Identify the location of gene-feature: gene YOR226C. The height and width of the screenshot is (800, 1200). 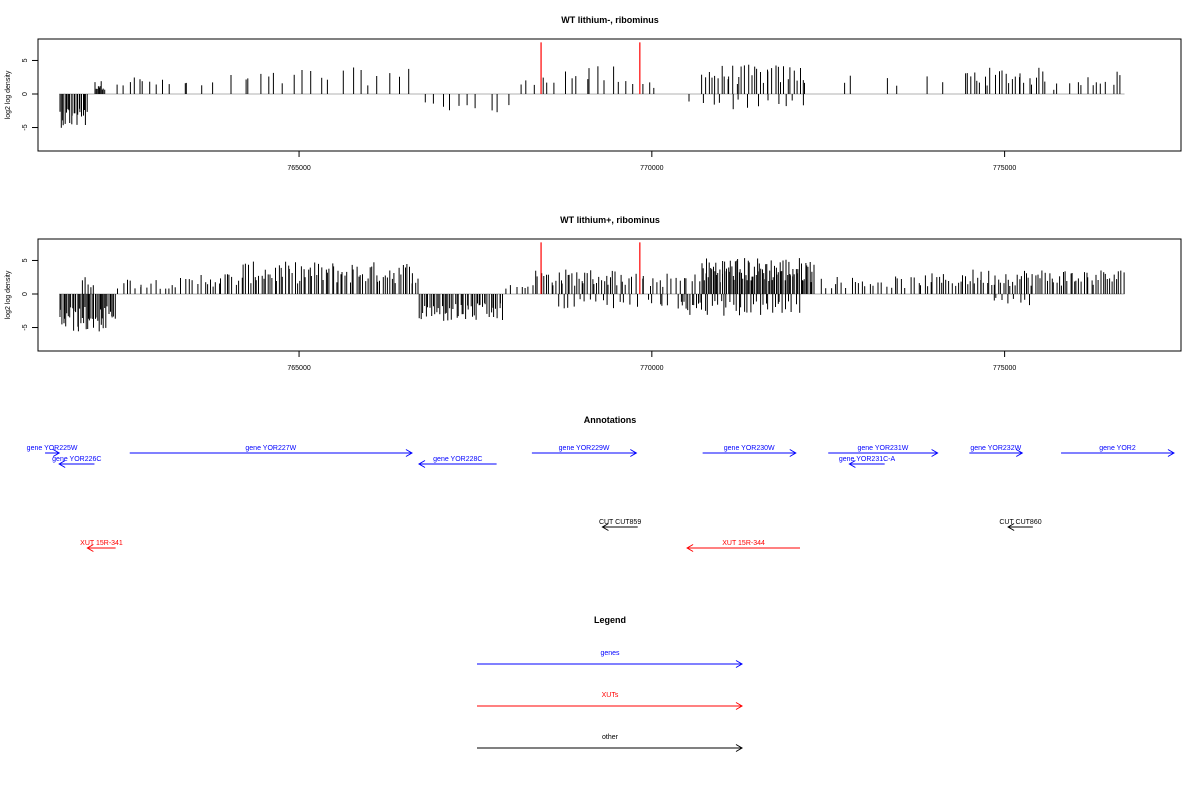
(76, 462).